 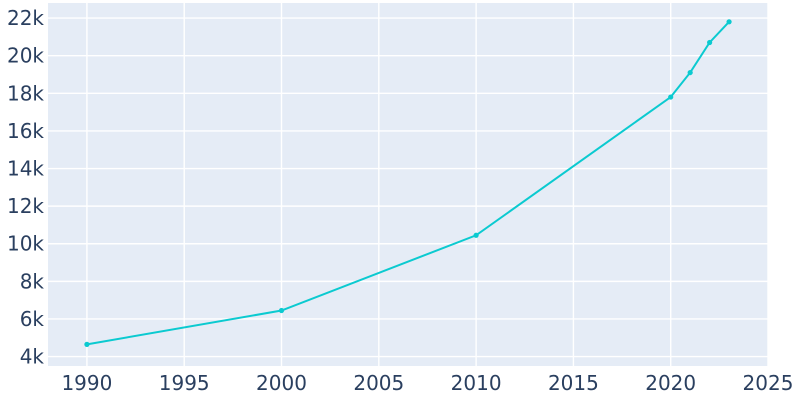 What do you see at coordinates (32, 357) in the screenshot?
I see `y-tick-label: 4k` at bounding box center [32, 357].